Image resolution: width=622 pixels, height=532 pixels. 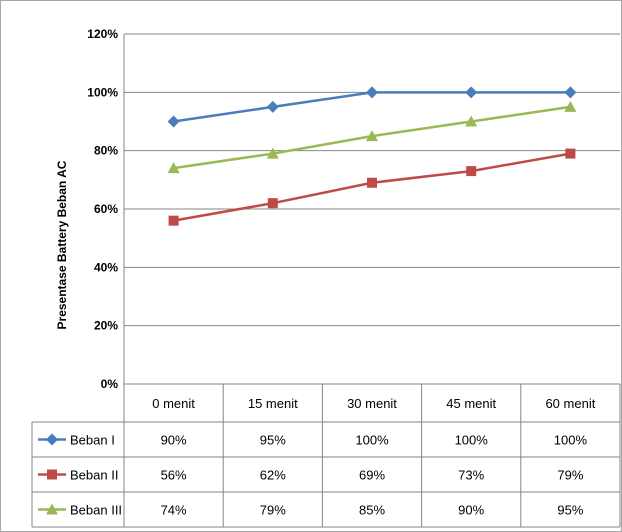 I want to click on x-tick-label: 0 menit, so click(x=173, y=403).